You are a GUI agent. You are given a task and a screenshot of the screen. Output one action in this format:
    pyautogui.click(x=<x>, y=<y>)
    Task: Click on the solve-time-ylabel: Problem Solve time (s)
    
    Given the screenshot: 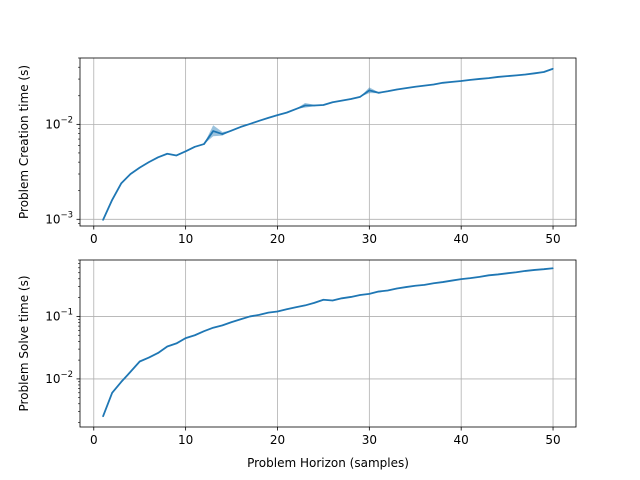 What is the action you would take?
    pyautogui.click(x=24, y=343)
    